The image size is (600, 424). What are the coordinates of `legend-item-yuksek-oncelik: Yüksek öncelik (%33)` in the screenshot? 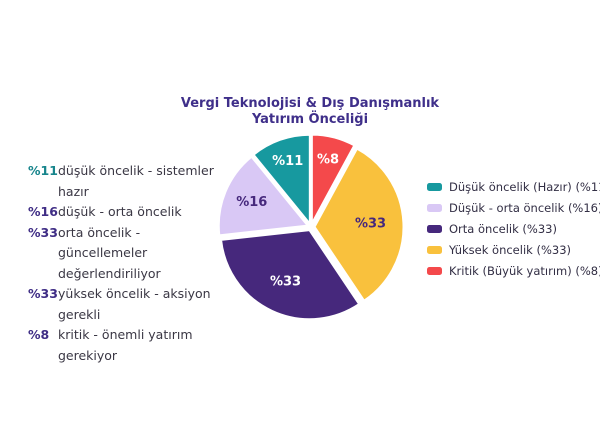 It's located at (513, 249).